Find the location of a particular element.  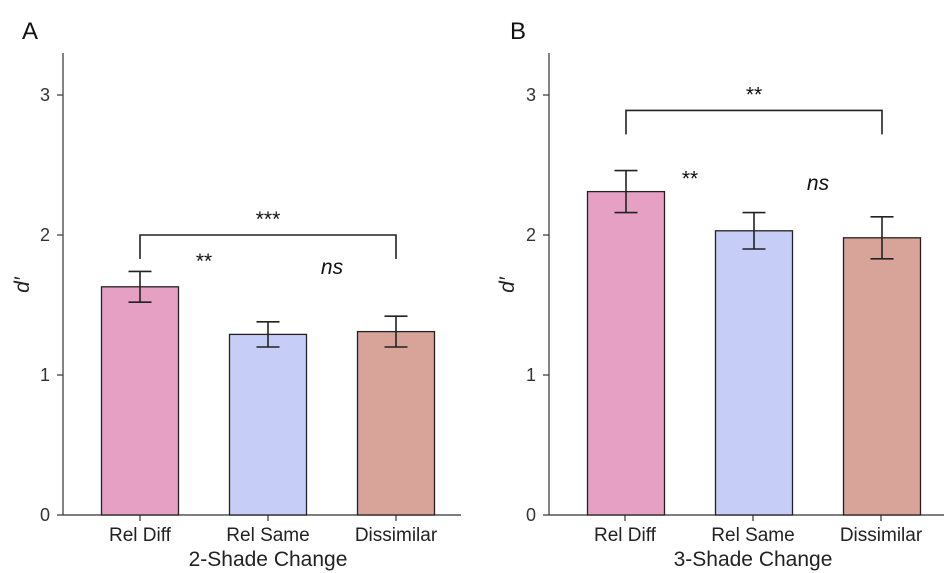

panel-a-bar-dissimilar is located at coordinates (396, 423).